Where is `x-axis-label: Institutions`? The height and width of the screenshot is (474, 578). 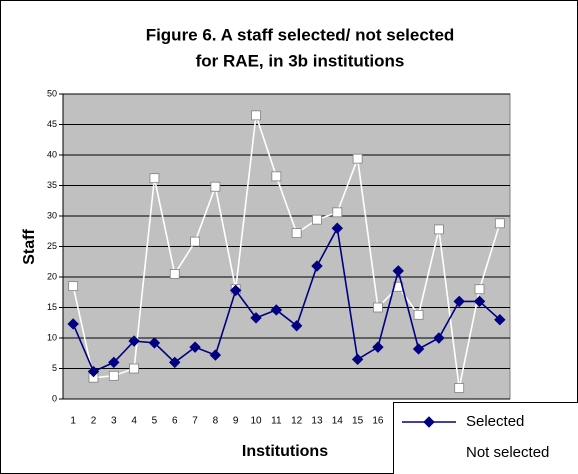
x-axis-label: Institutions is located at coordinates (285, 451).